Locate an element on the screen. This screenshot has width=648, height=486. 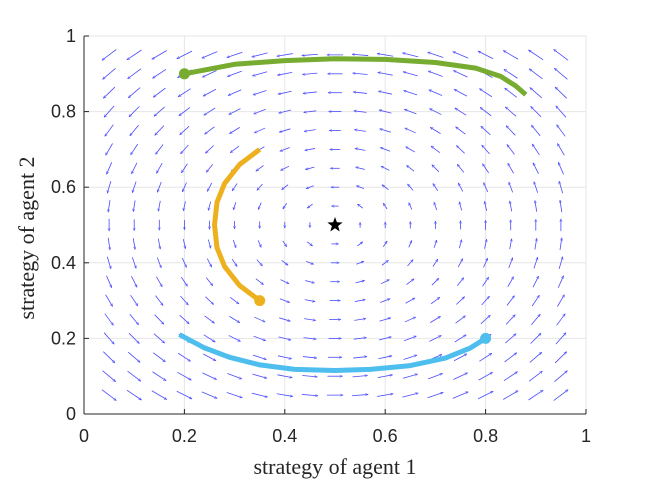
x-tick-label: 0.6 is located at coordinates (385, 436).